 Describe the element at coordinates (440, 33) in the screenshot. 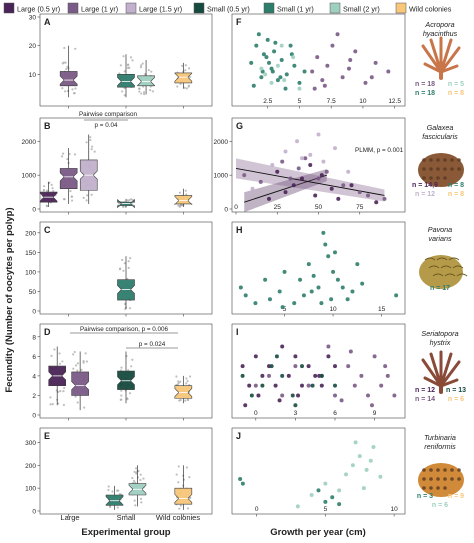

I see `species-name: hyacinthus` at that location.